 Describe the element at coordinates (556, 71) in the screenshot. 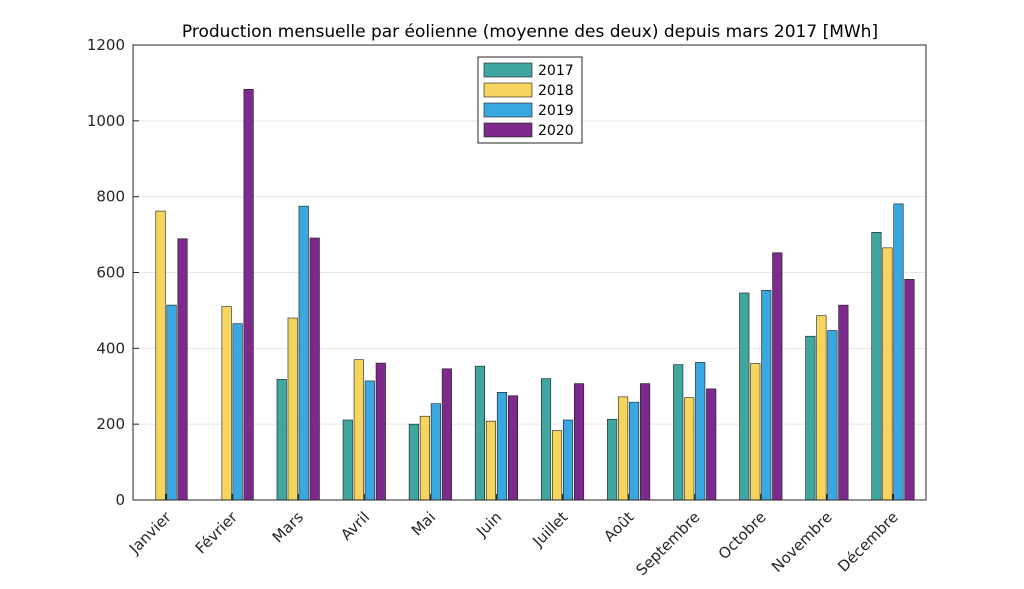

I see `legend-label-2017: 2017` at that location.